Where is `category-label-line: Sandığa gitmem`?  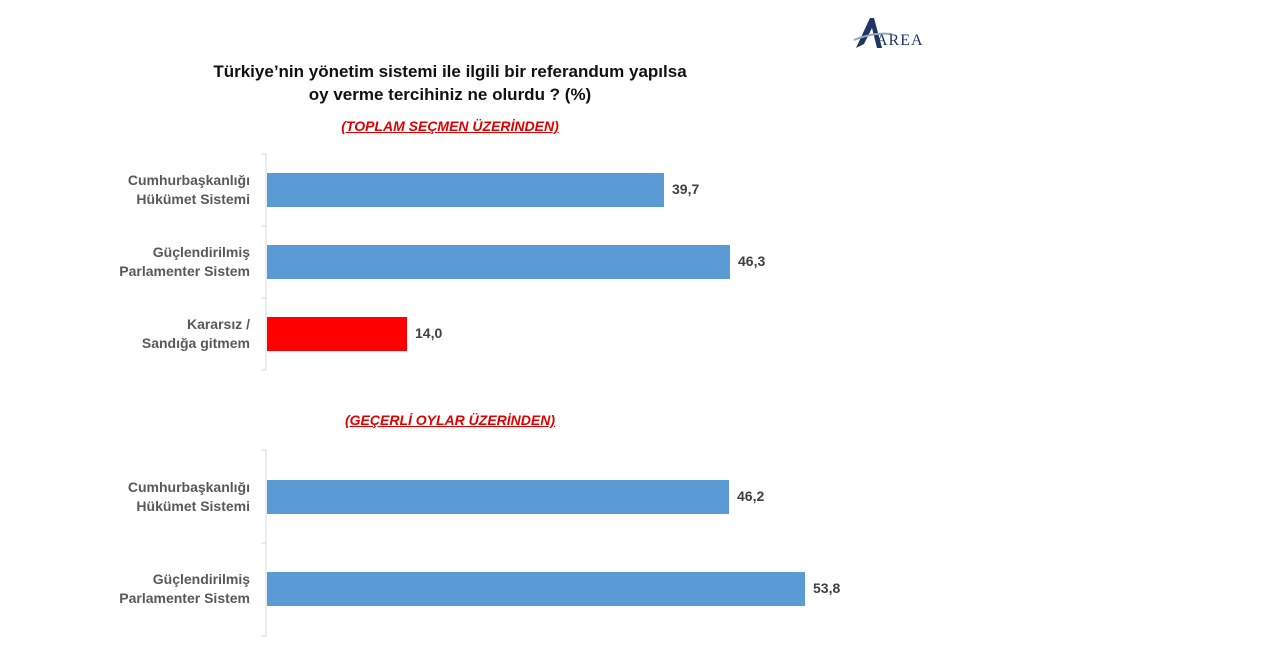
category-label-line: Sandığa gitmem is located at coordinates (195, 343).